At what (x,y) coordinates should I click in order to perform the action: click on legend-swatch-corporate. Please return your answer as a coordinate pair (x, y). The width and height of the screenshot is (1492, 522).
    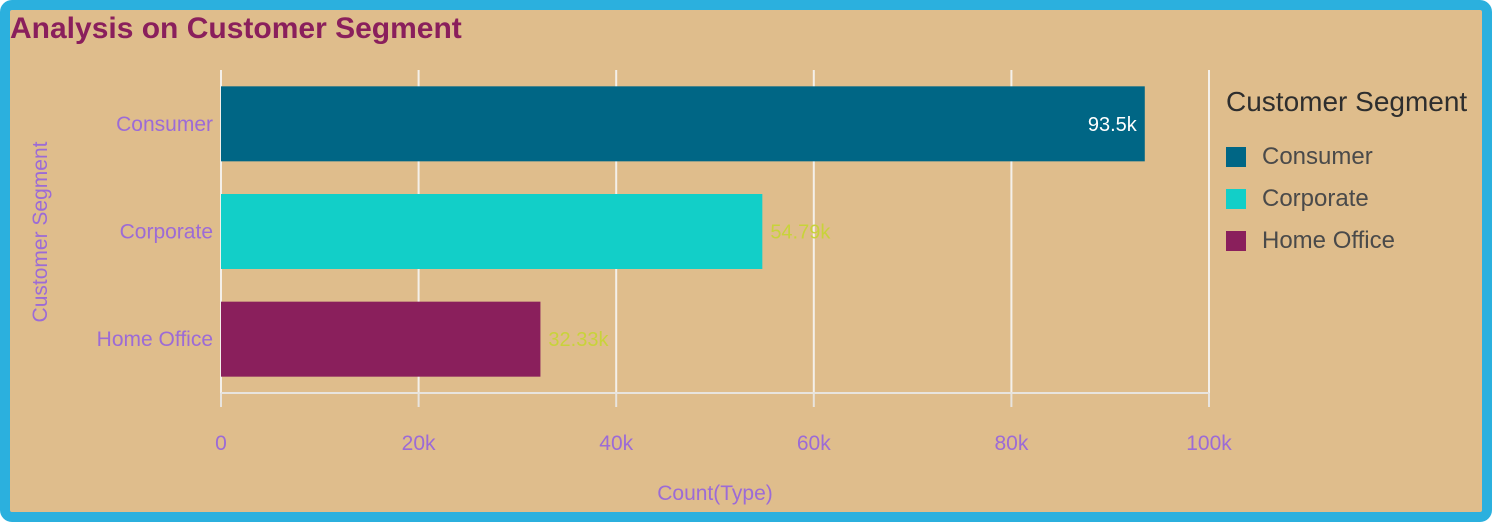
    Looking at the image, I should click on (1236, 199).